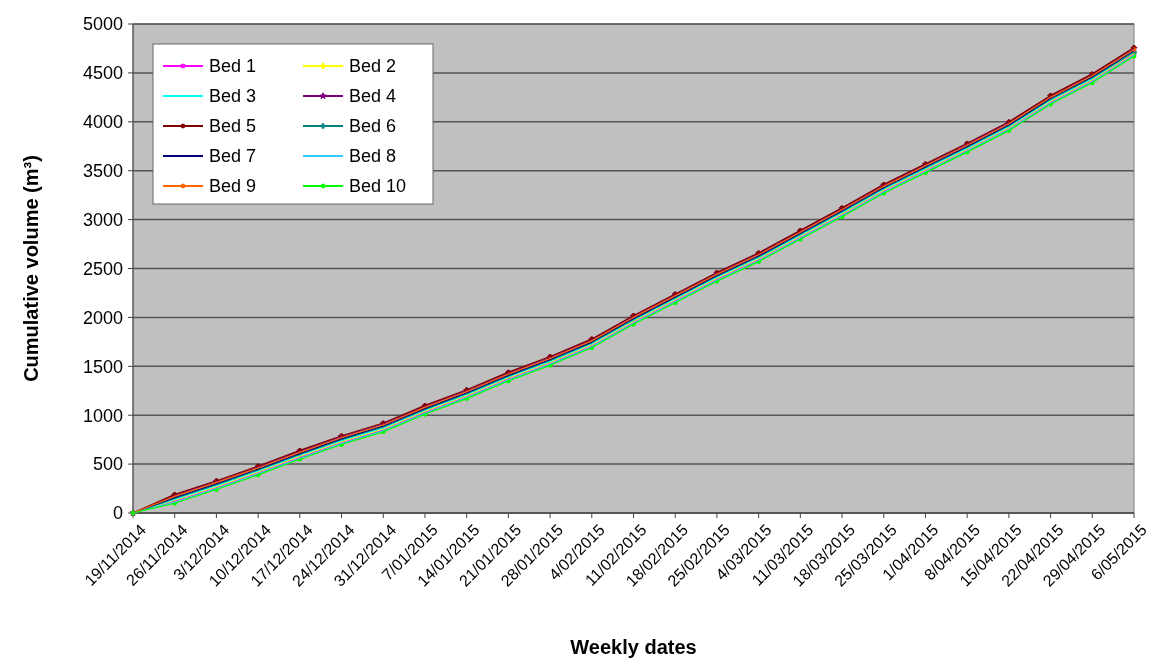 This screenshot has width=1170, height=670. Describe the element at coordinates (633, 647) in the screenshot. I see `x-axis-title: Weekly dates` at that location.